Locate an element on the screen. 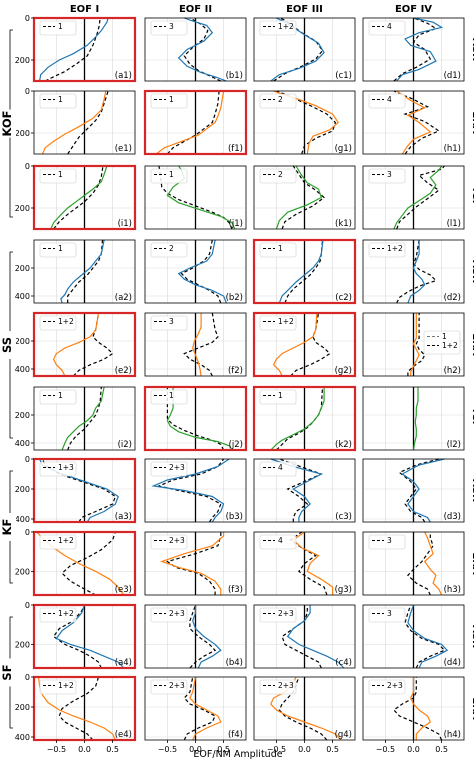 The height and width of the screenshot is (763, 474). panel-label: (b2) is located at coordinates (234, 298).